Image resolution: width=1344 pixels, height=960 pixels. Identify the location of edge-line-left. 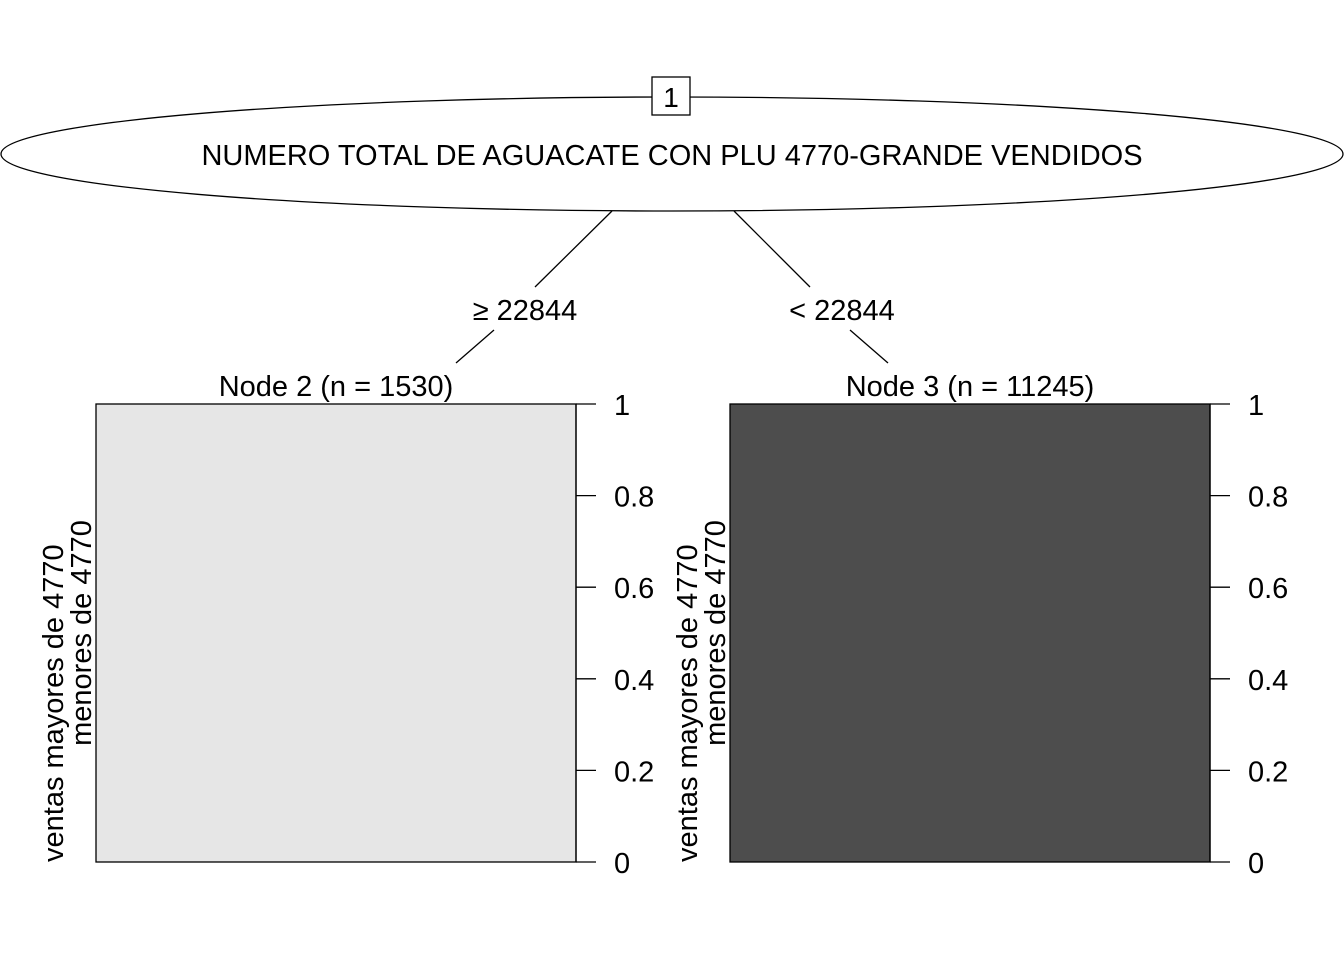
(573, 249).